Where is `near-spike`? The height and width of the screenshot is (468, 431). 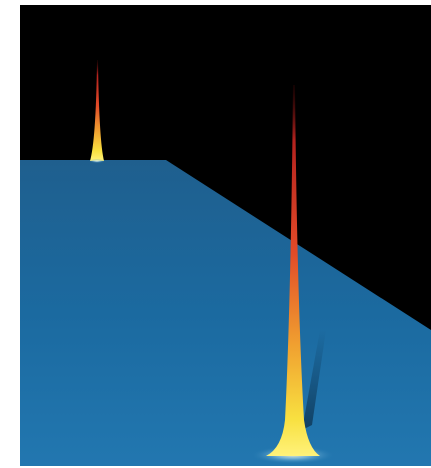
near-spike is located at coordinates (293, 270).